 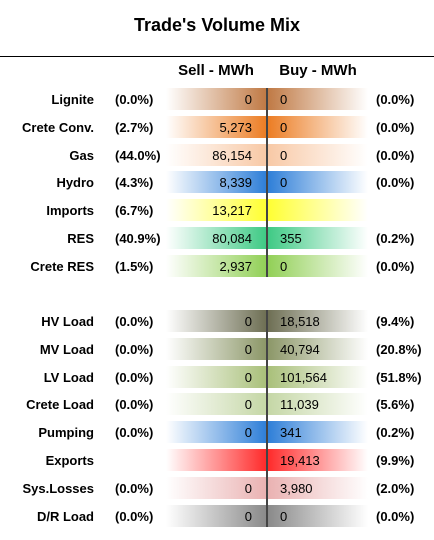 I want to click on title-rule, so click(x=217, y=56).